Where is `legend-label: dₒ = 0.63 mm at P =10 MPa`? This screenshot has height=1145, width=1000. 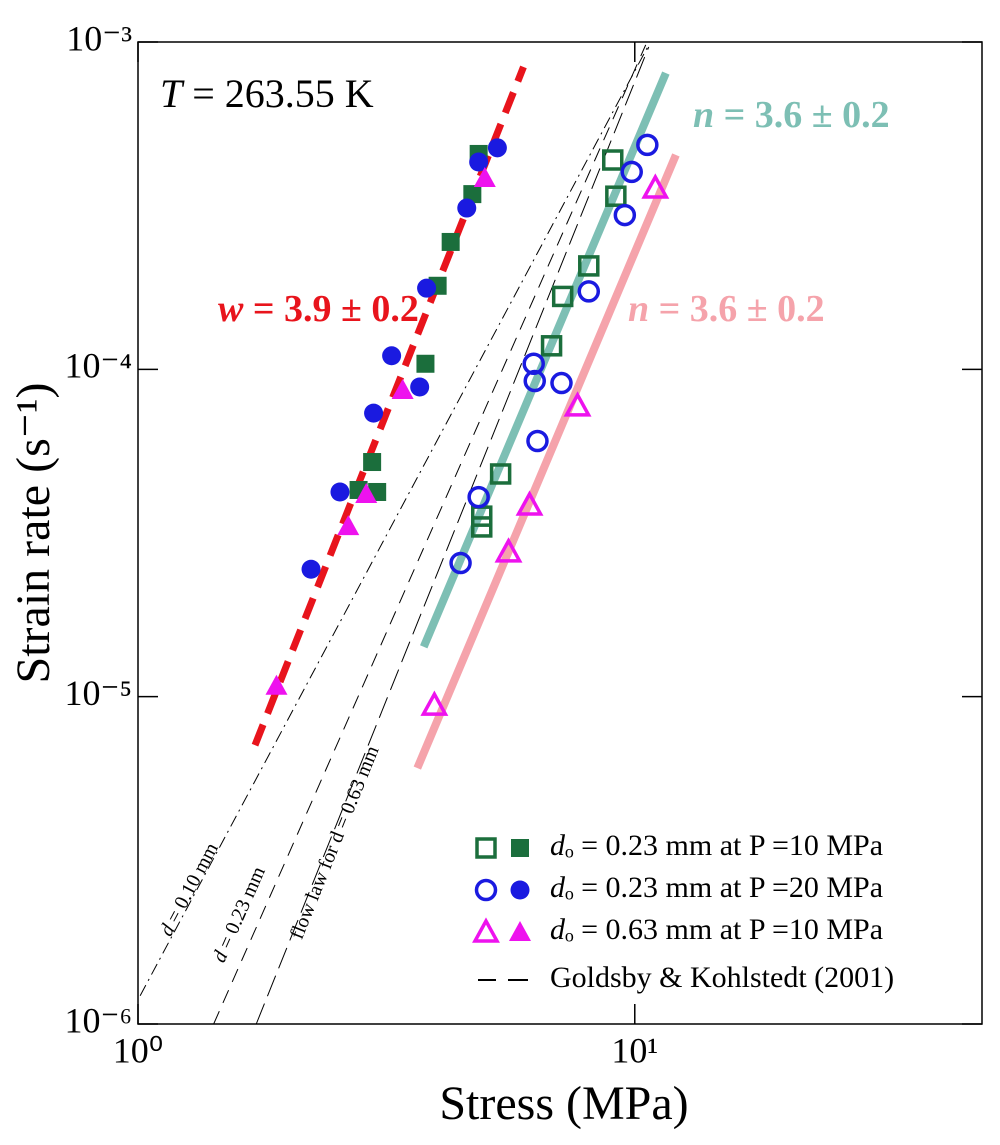 legend-label: dₒ = 0.63 mm at P =10 MPa is located at coordinates (716, 929).